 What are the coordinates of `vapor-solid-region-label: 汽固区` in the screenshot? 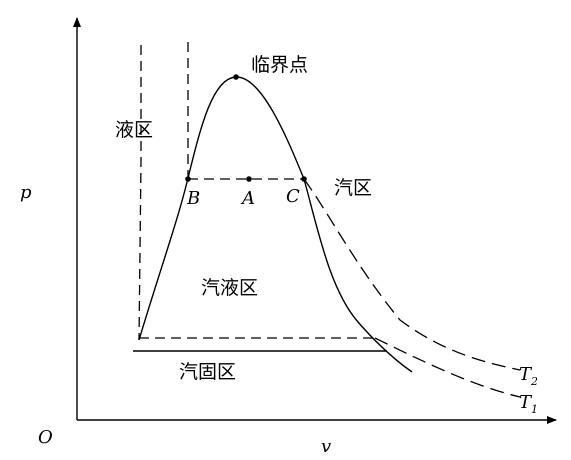 It's located at (207, 372).